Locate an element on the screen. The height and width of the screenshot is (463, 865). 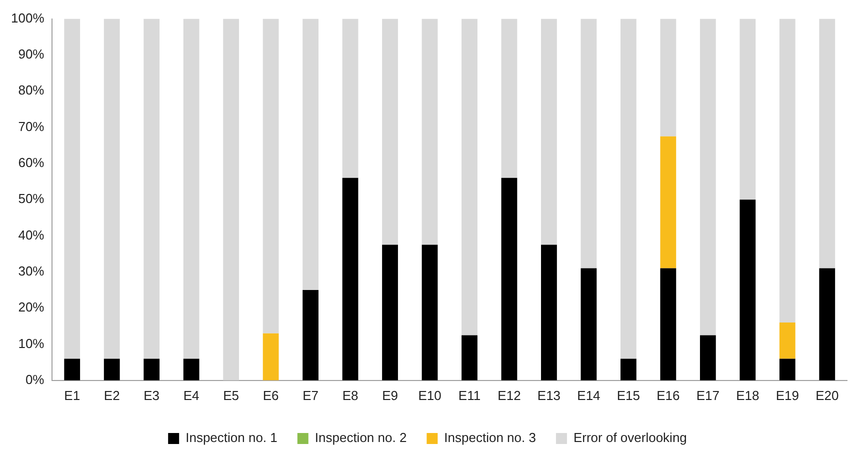
legend-label: Inspection no. 3 is located at coordinates (490, 438).